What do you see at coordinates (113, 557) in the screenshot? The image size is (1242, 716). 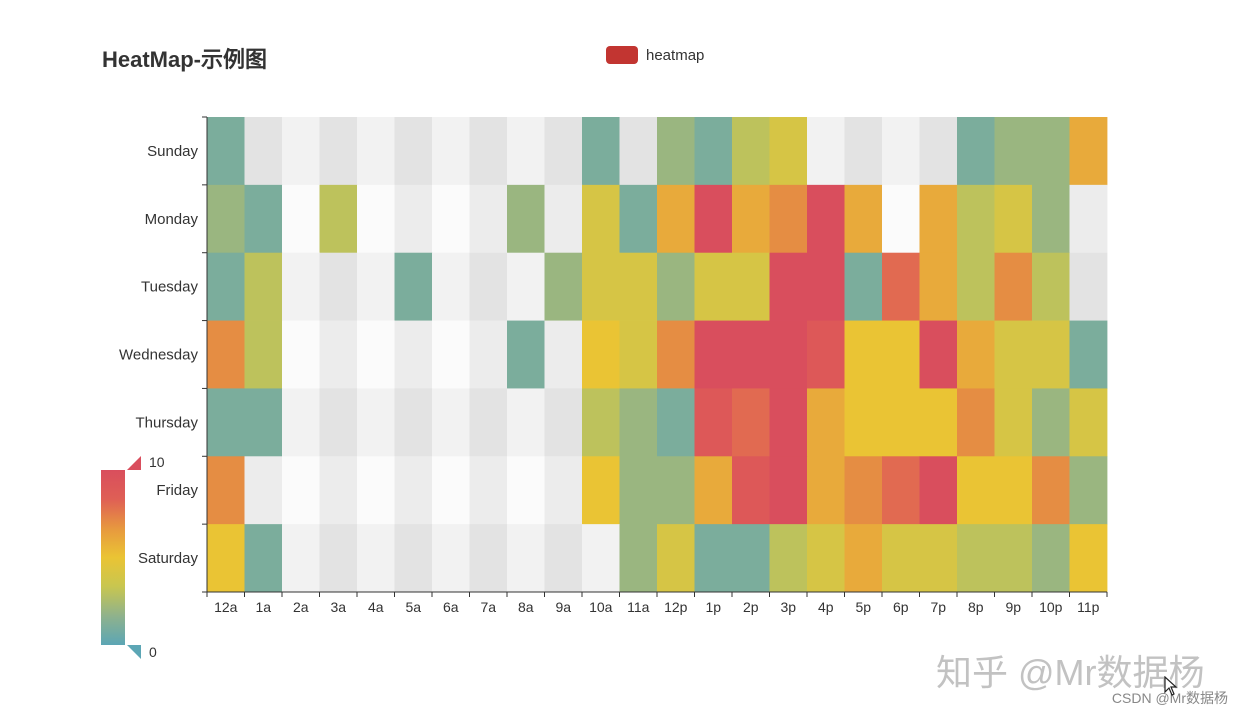 I see `visual-map-gradient-bar` at bounding box center [113, 557].